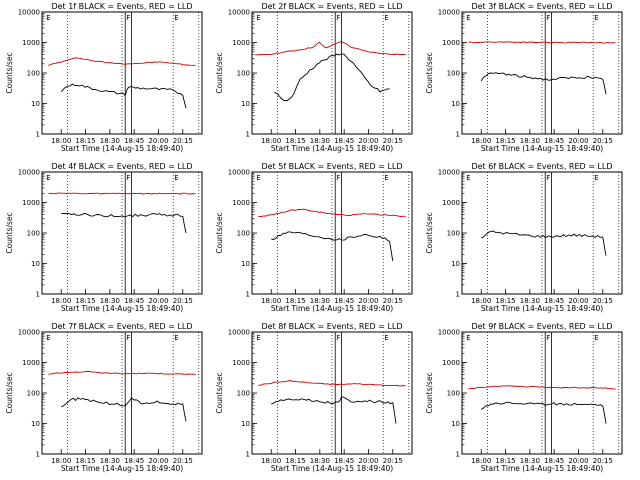  I want to click on plot-title: Det 2f BLACK = Events, RED = LLD, so click(331, 6).